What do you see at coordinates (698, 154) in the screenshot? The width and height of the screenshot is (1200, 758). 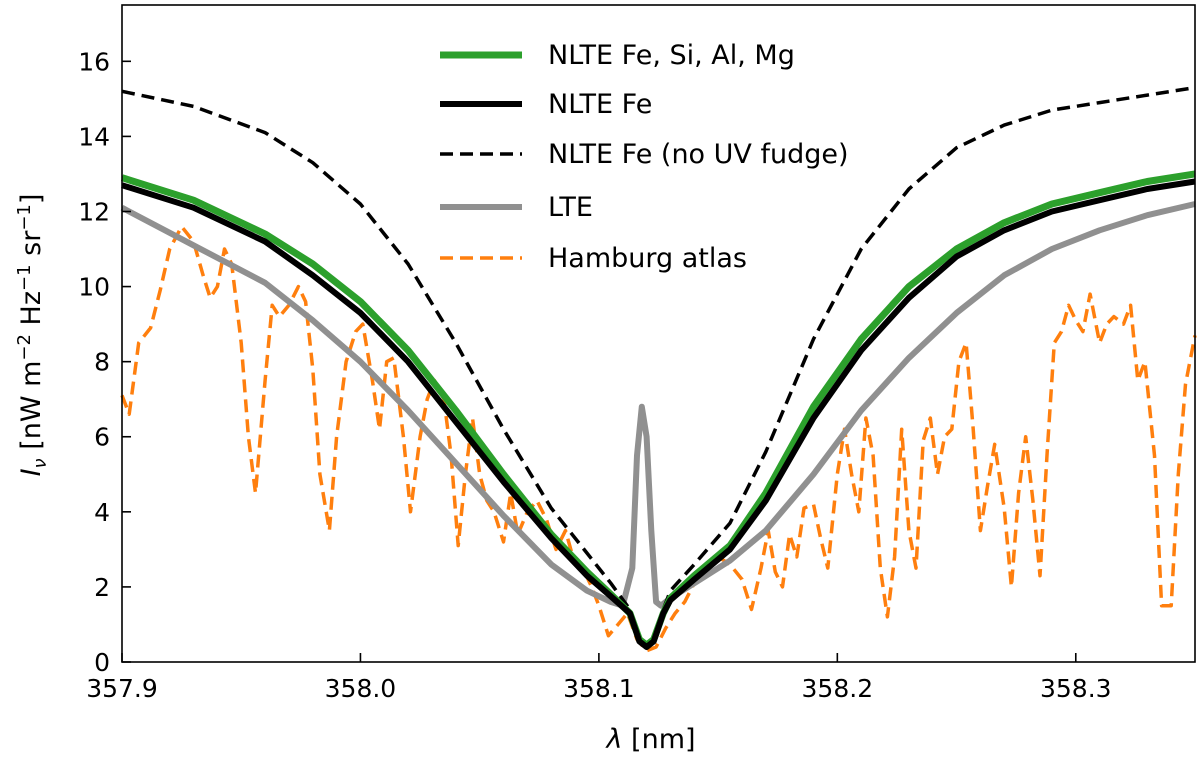 I see `legend-label-nlte-fe-no-uv: NLTE Fe (no UV fudge)` at bounding box center [698, 154].